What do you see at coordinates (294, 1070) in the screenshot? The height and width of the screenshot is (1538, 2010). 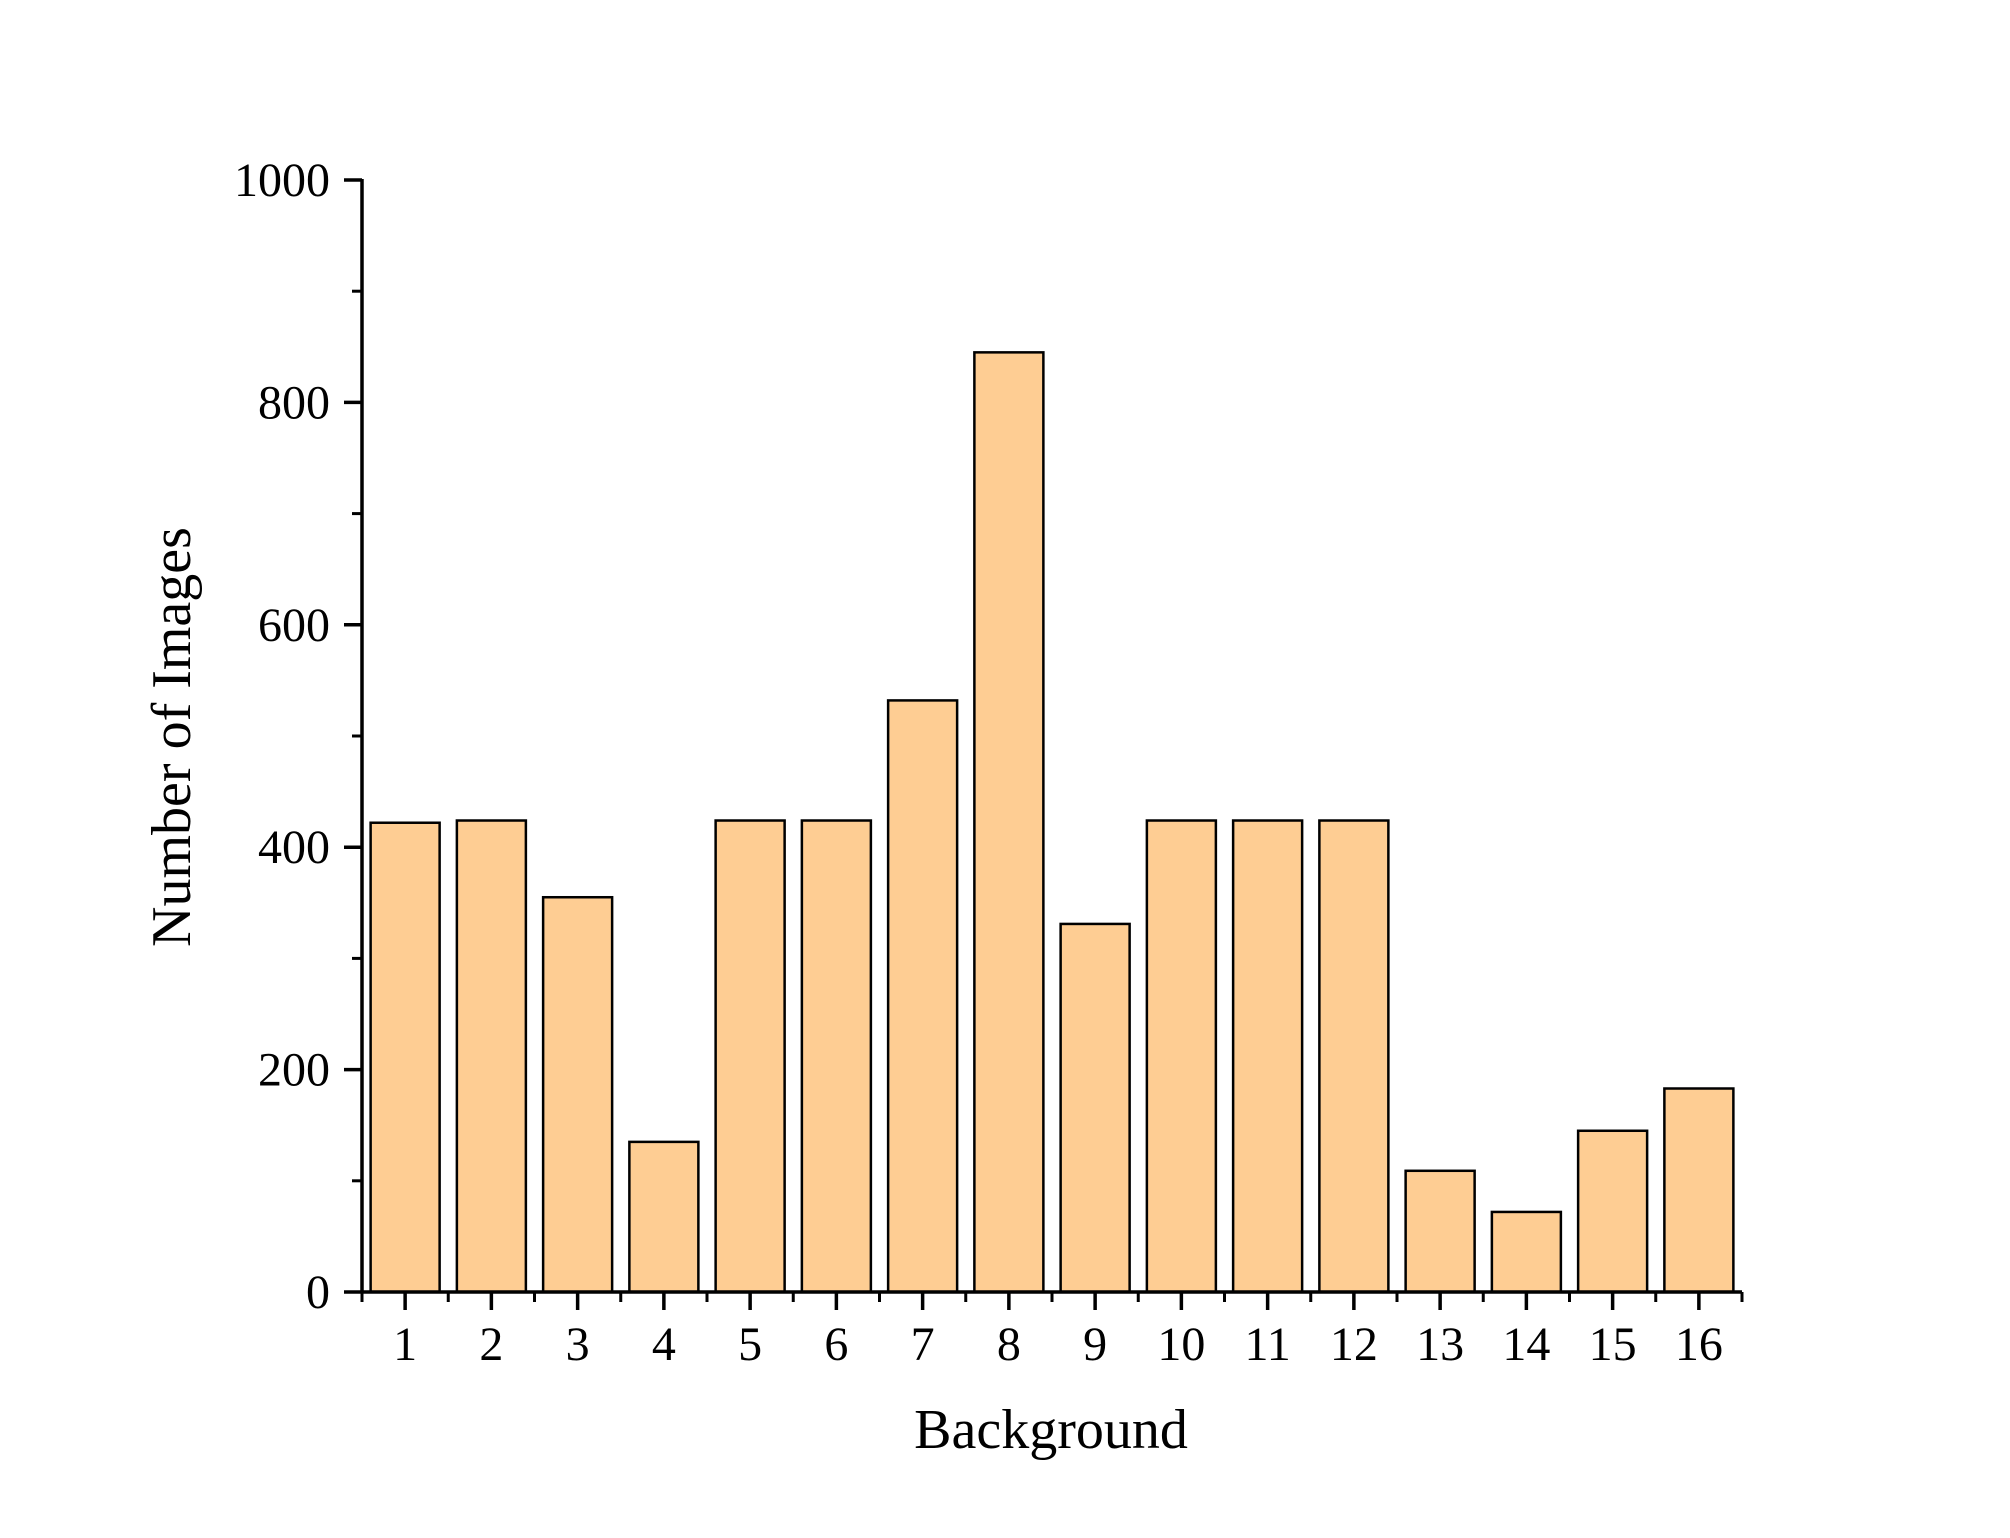 I see `y-tick-label: 200` at bounding box center [294, 1070].